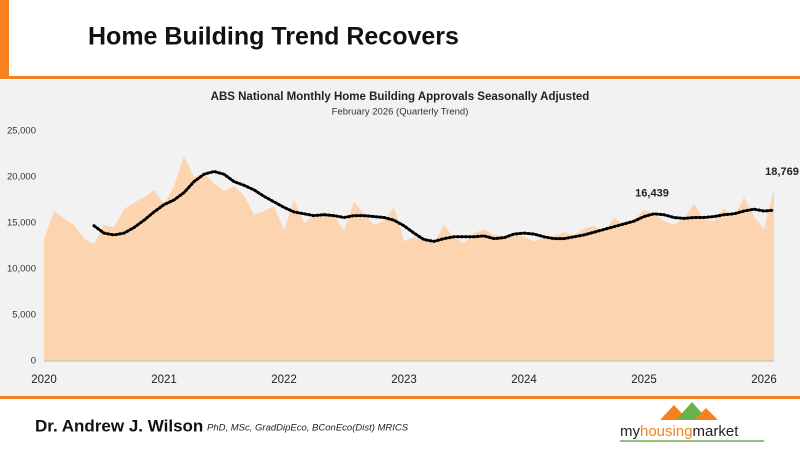  Describe the element at coordinates (21, 177) in the screenshot. I see `y-tick-label: 20,000` at that location.